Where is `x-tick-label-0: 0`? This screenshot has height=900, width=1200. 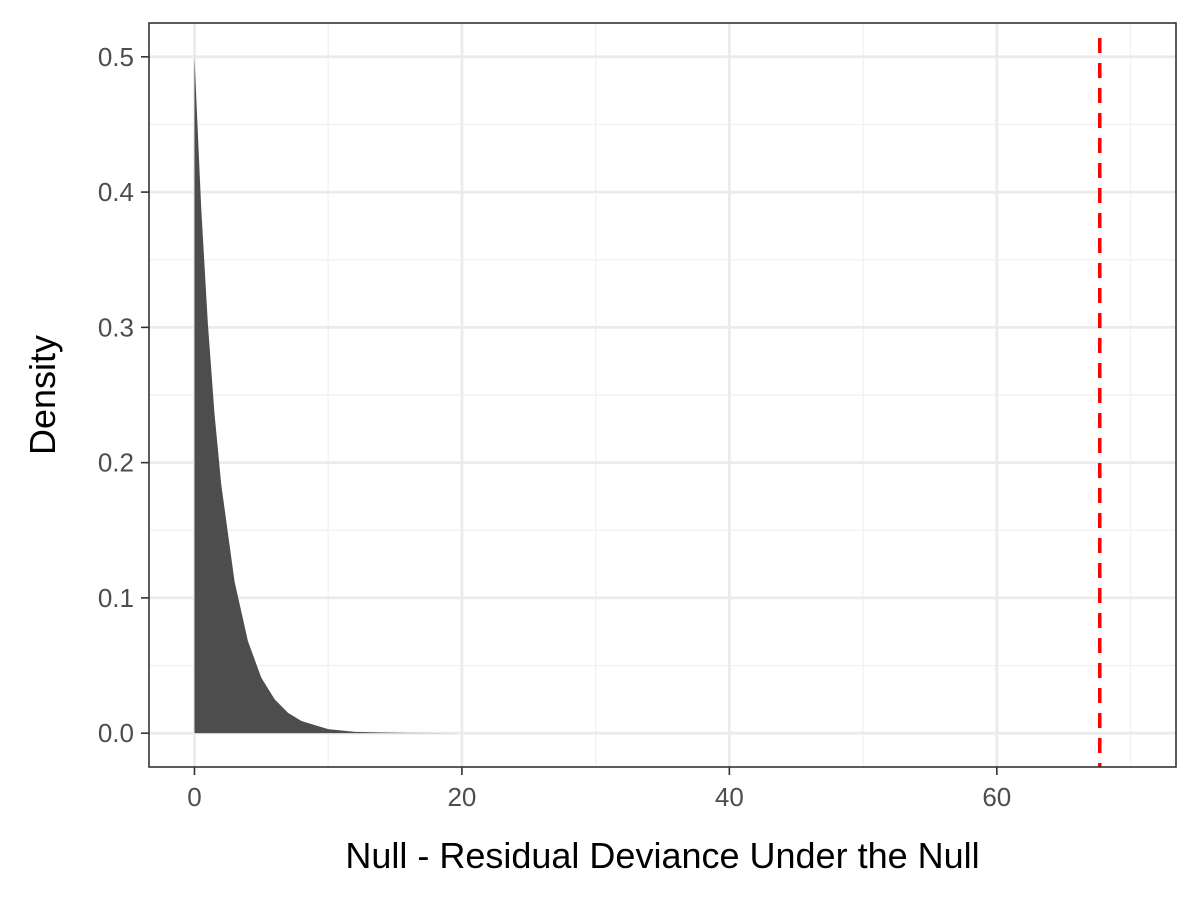
x-tick-label-0: 0 is located at coordinates (194, 797).